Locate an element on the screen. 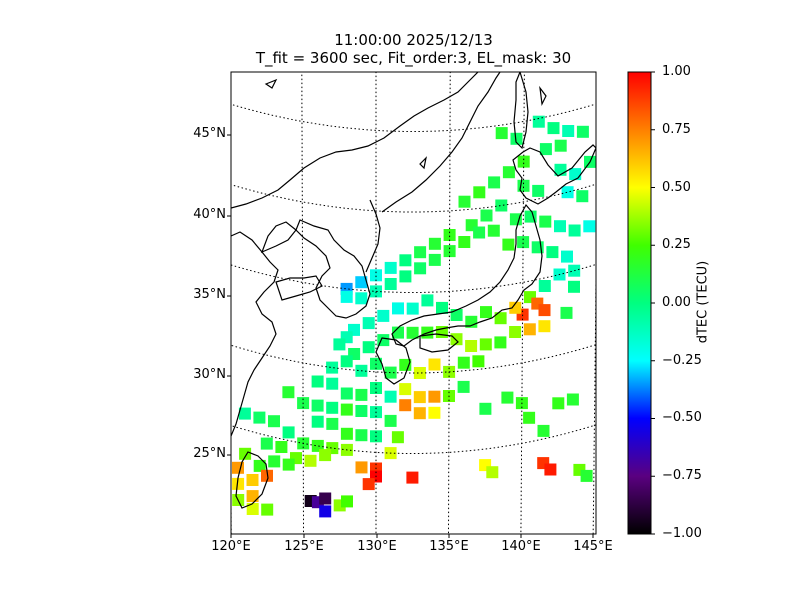  coastline-shandong is located at coordinates (299, 288).